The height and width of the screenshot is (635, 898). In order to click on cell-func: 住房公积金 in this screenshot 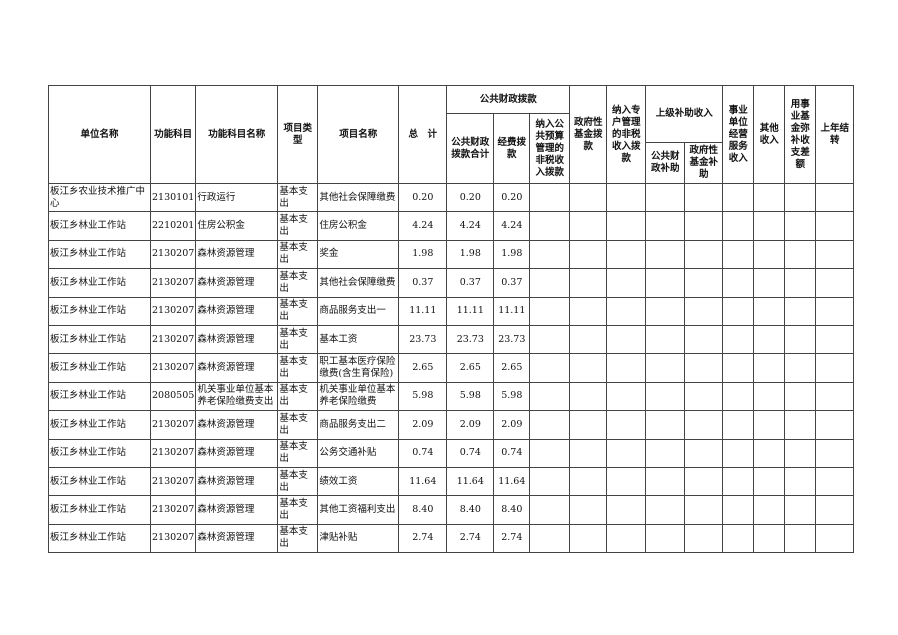, I will do `click(237, 226)`.